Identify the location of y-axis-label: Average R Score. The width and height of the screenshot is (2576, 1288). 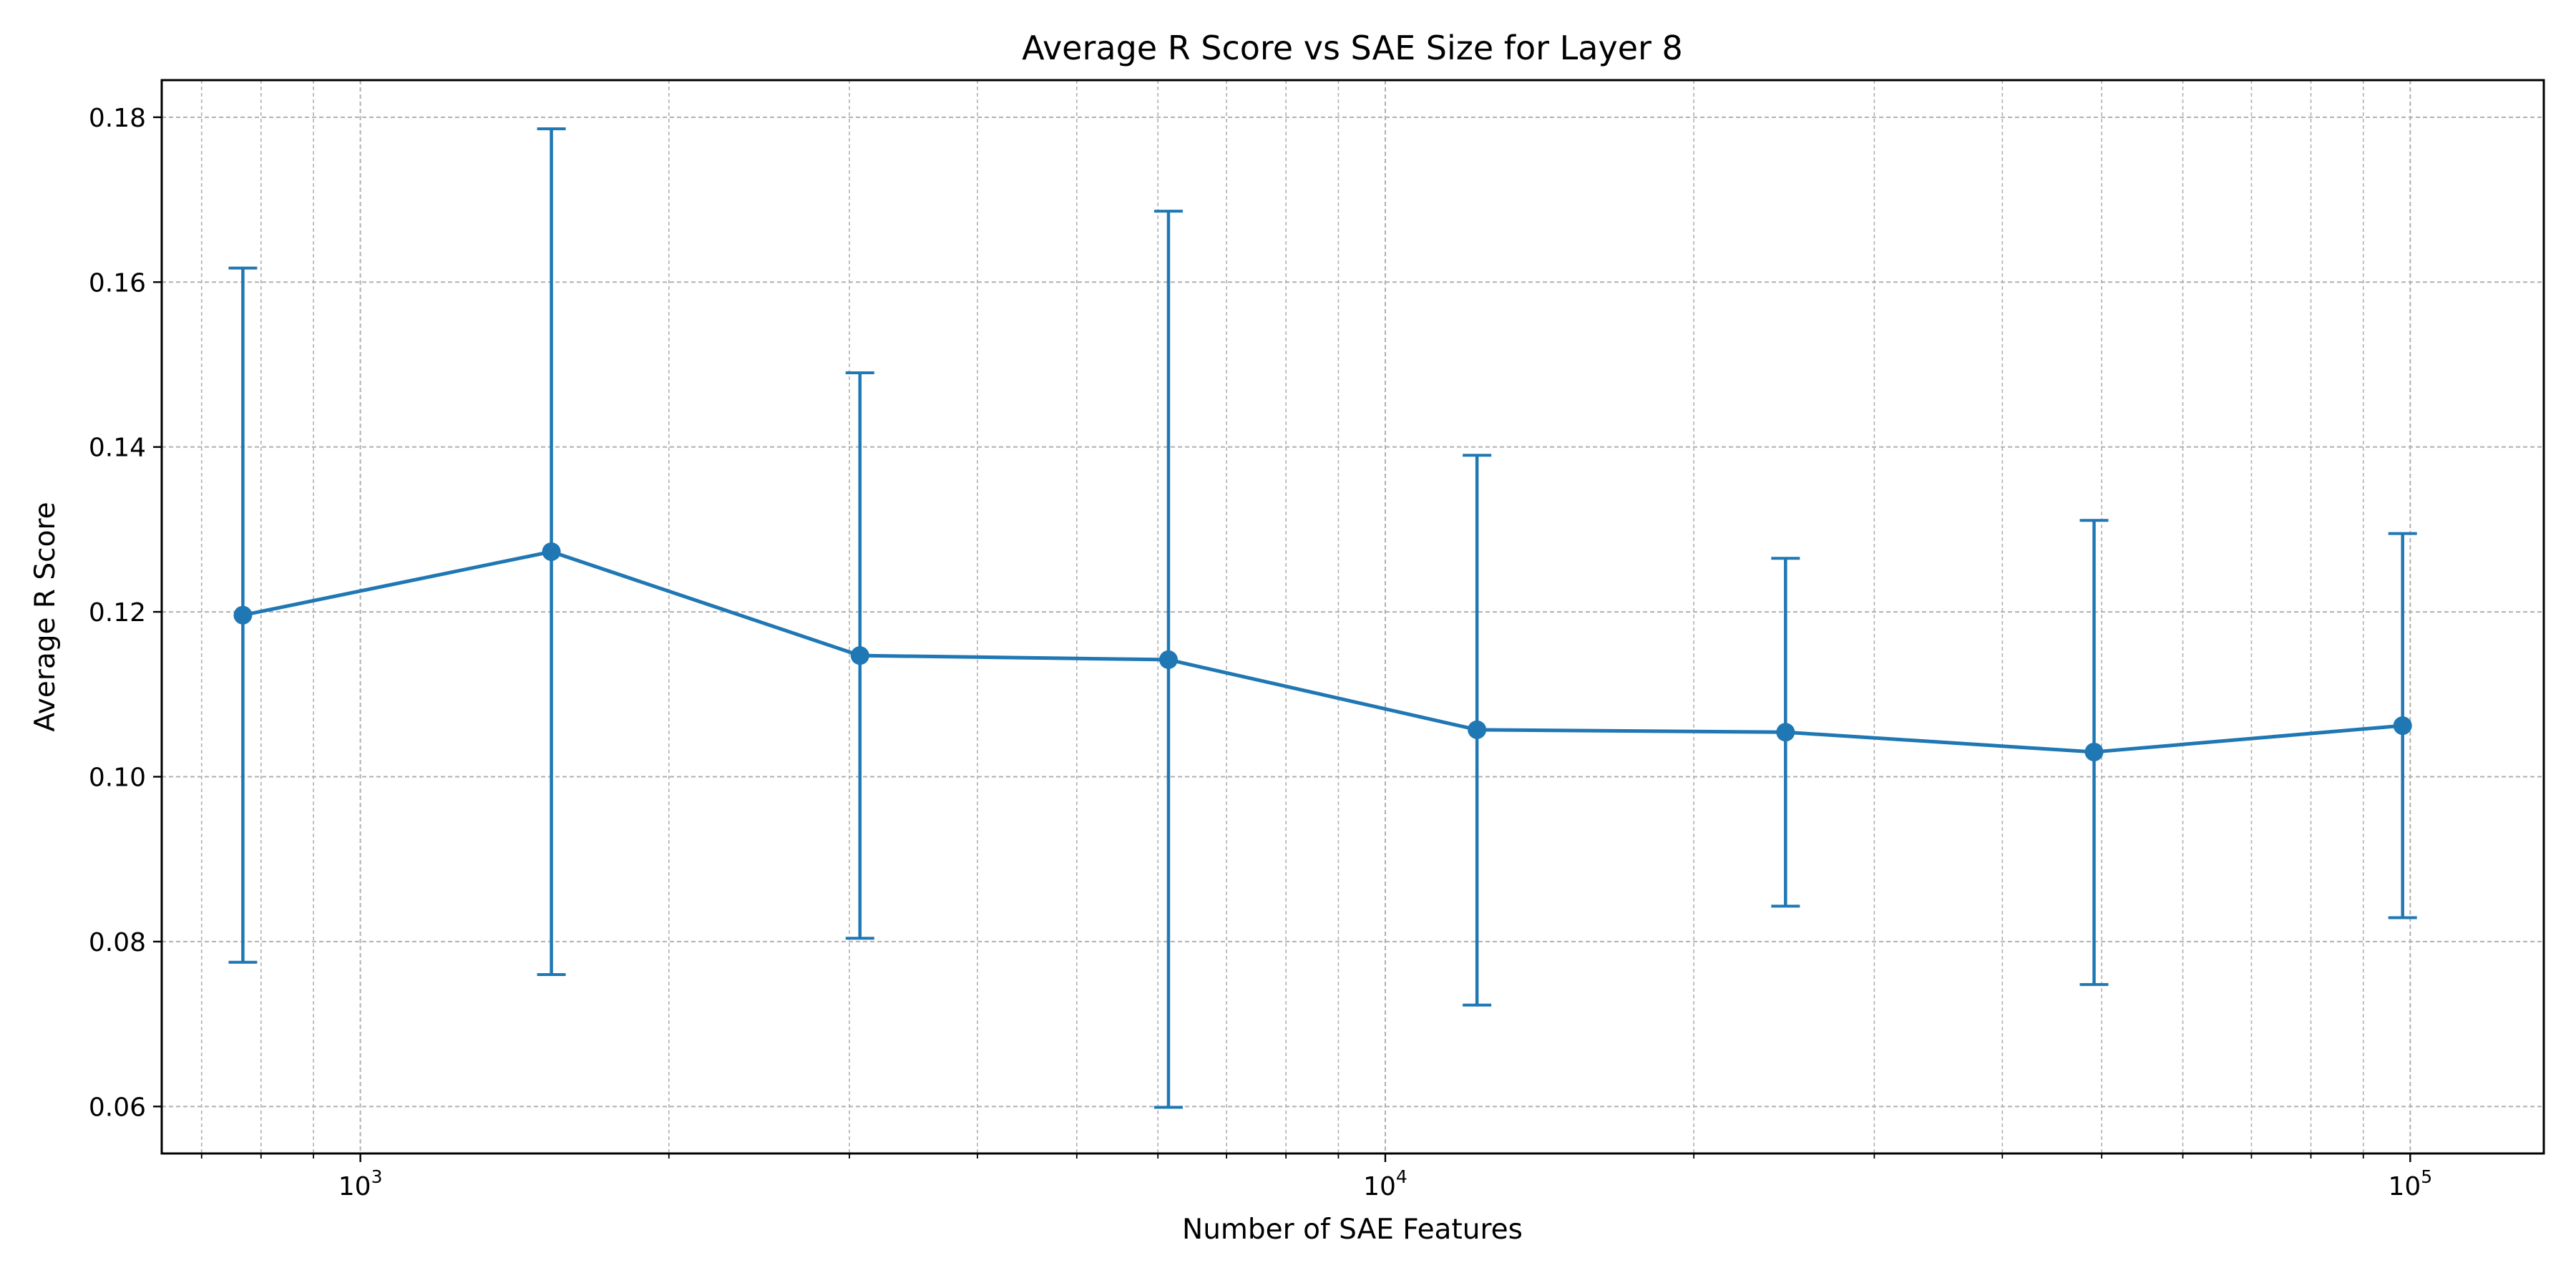
(45, 616).